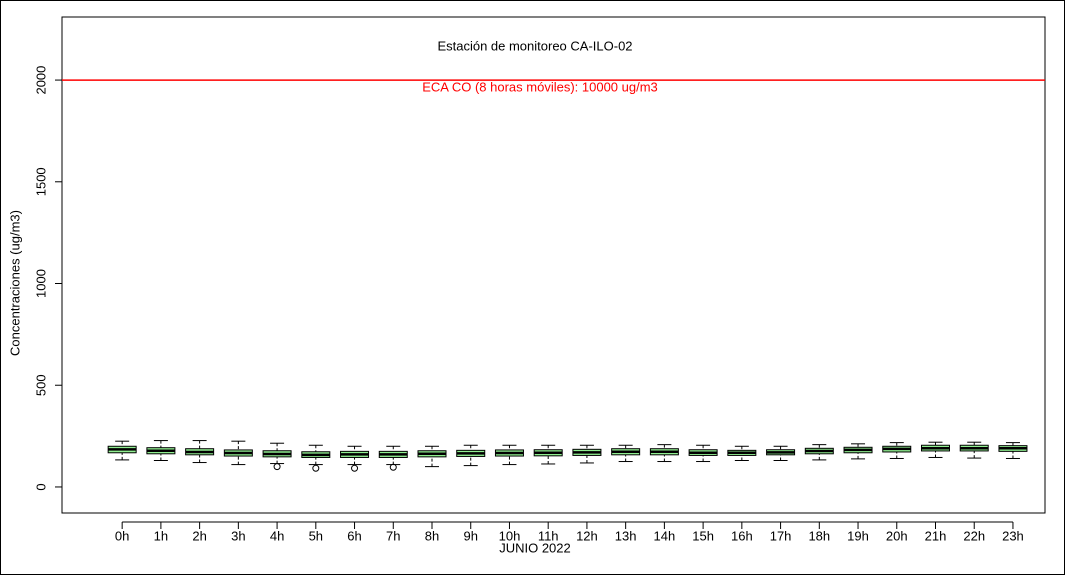 This screenshot has width=1065, height=575. Describe the element at coordinates (40, 385) in the screenshot. I see `y-tick-label: 500` at that location.